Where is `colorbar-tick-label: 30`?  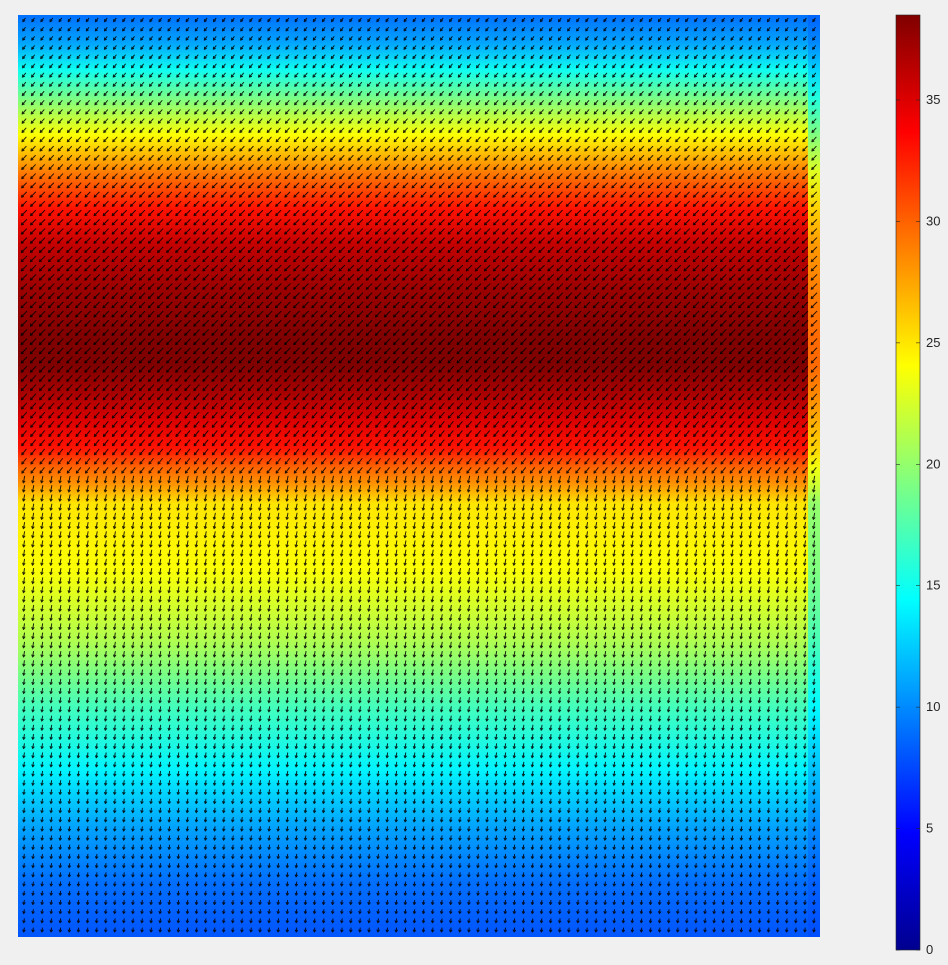
colorbar-tick-label: 30 is located at coordinates (933, 220).